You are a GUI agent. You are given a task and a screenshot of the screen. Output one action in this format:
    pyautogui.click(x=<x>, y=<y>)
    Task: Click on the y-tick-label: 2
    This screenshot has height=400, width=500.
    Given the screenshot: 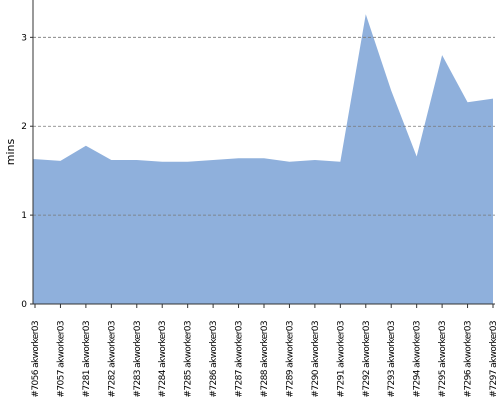 What is the action you would take?
    pyautogui.click(x=24, y=127)
    